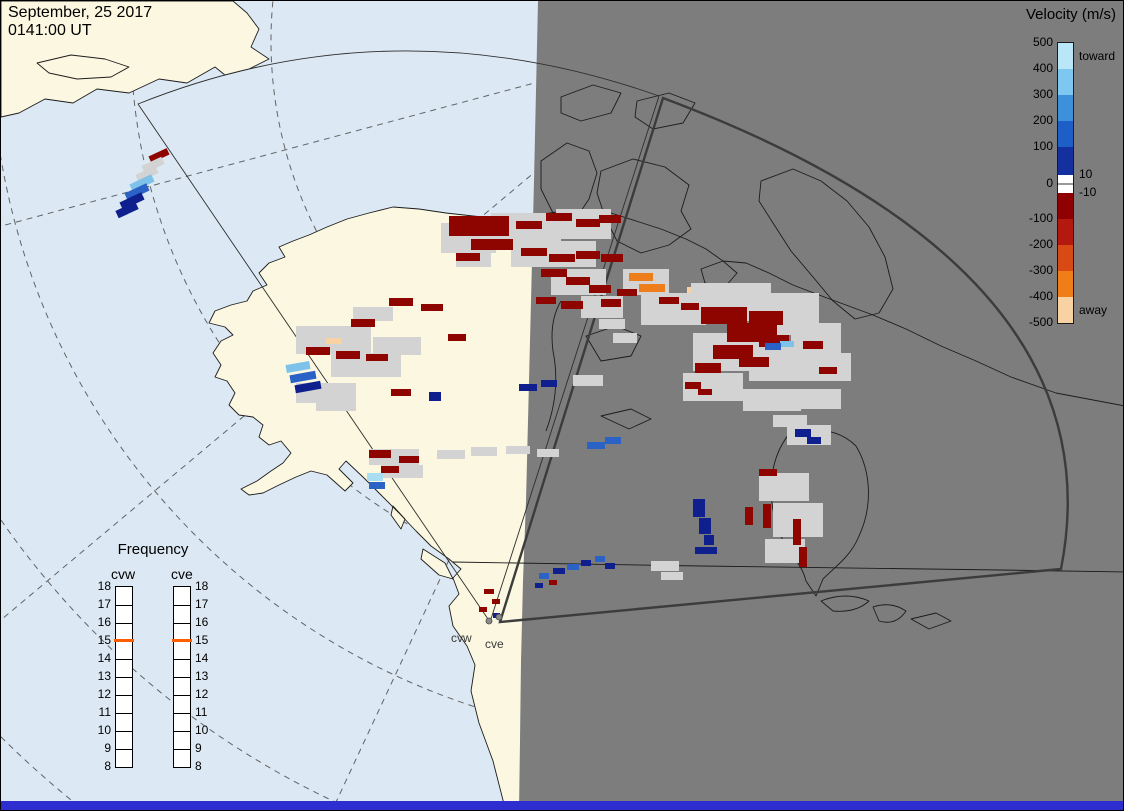 The image size is (1124, 811). What do you see at coordinates (1040, 270) in the screenshot?
I see `velocity-tick: -300` at bounding box center [1040, 270].